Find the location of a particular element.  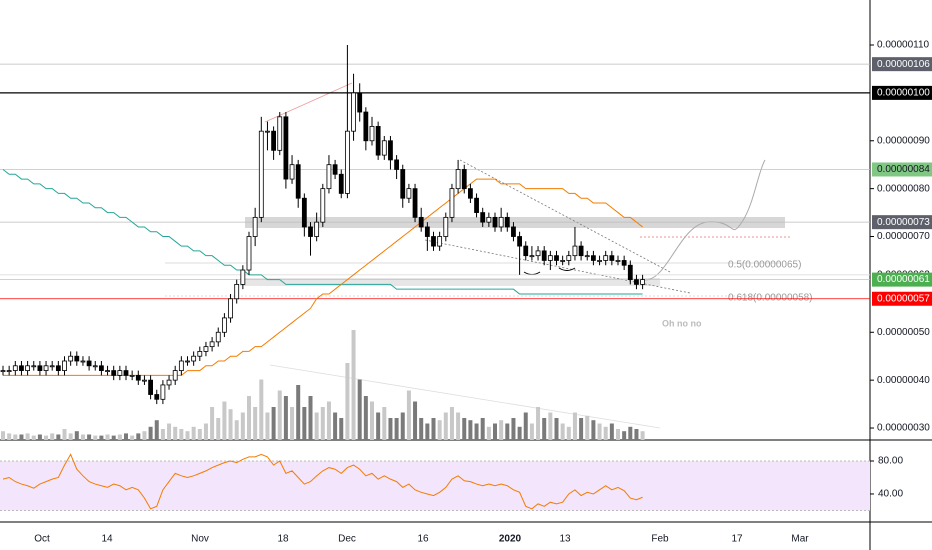

x-tick-label: 16 is located at coordinates (423, 539).